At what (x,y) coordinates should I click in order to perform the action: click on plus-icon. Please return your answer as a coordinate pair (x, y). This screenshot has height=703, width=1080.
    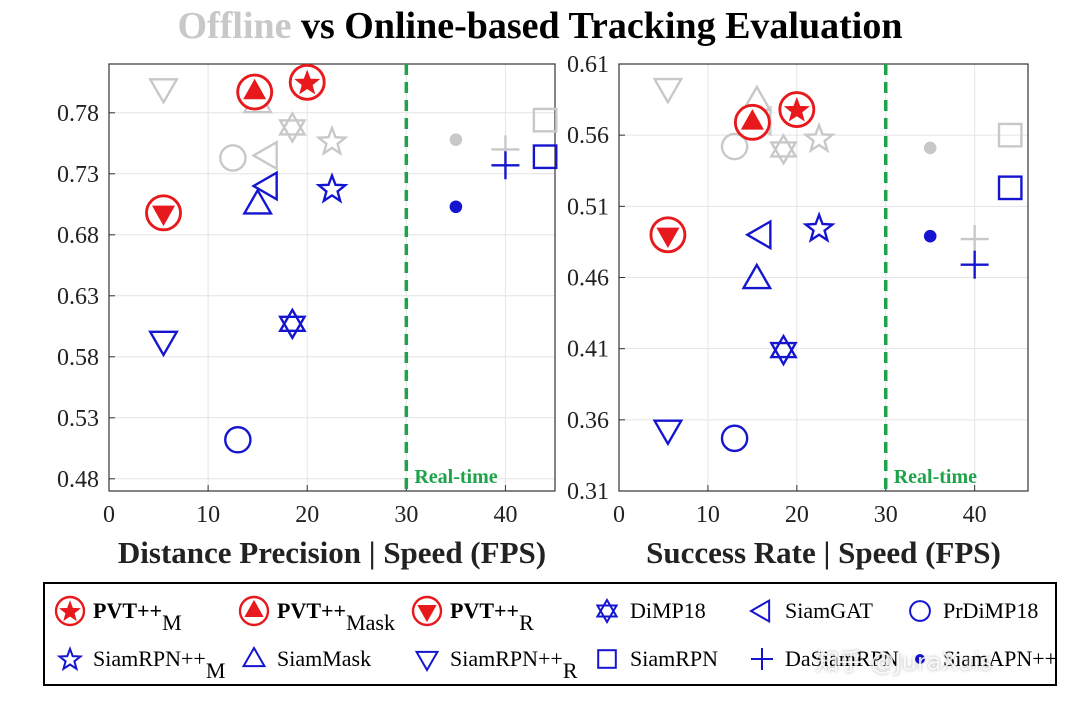
    Looking at the image, I should click on (762, 659).